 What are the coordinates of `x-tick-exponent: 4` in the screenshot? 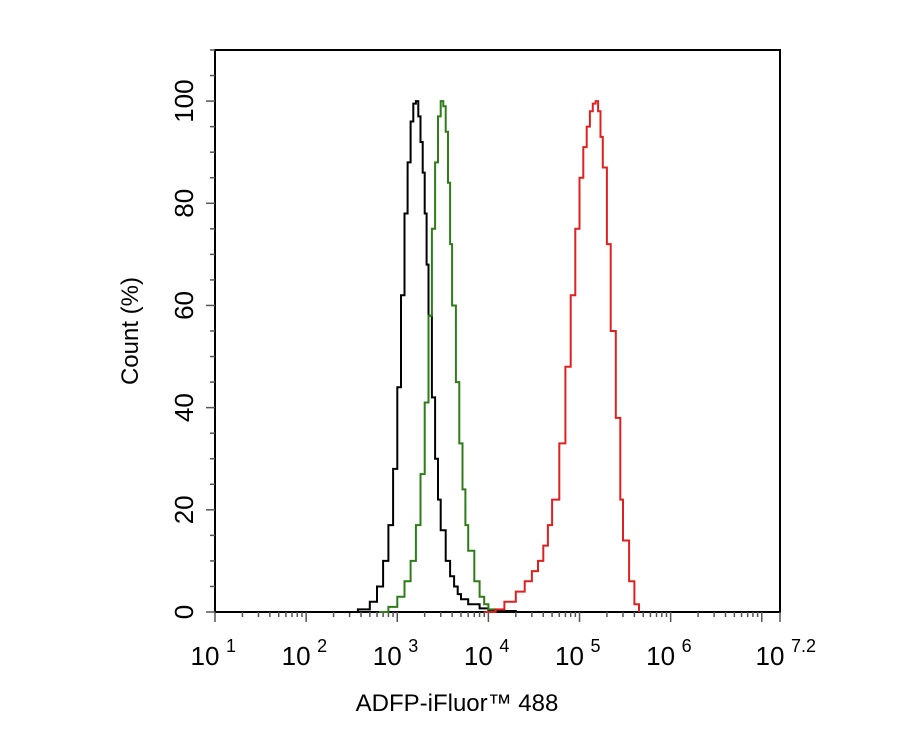 It's located at (504, 646).